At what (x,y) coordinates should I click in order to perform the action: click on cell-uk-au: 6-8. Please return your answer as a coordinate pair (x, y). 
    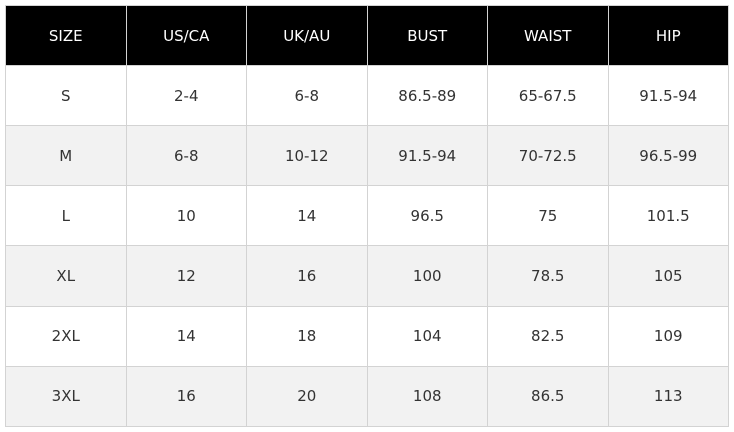
    Looking at the image, I should click on (307, 95).